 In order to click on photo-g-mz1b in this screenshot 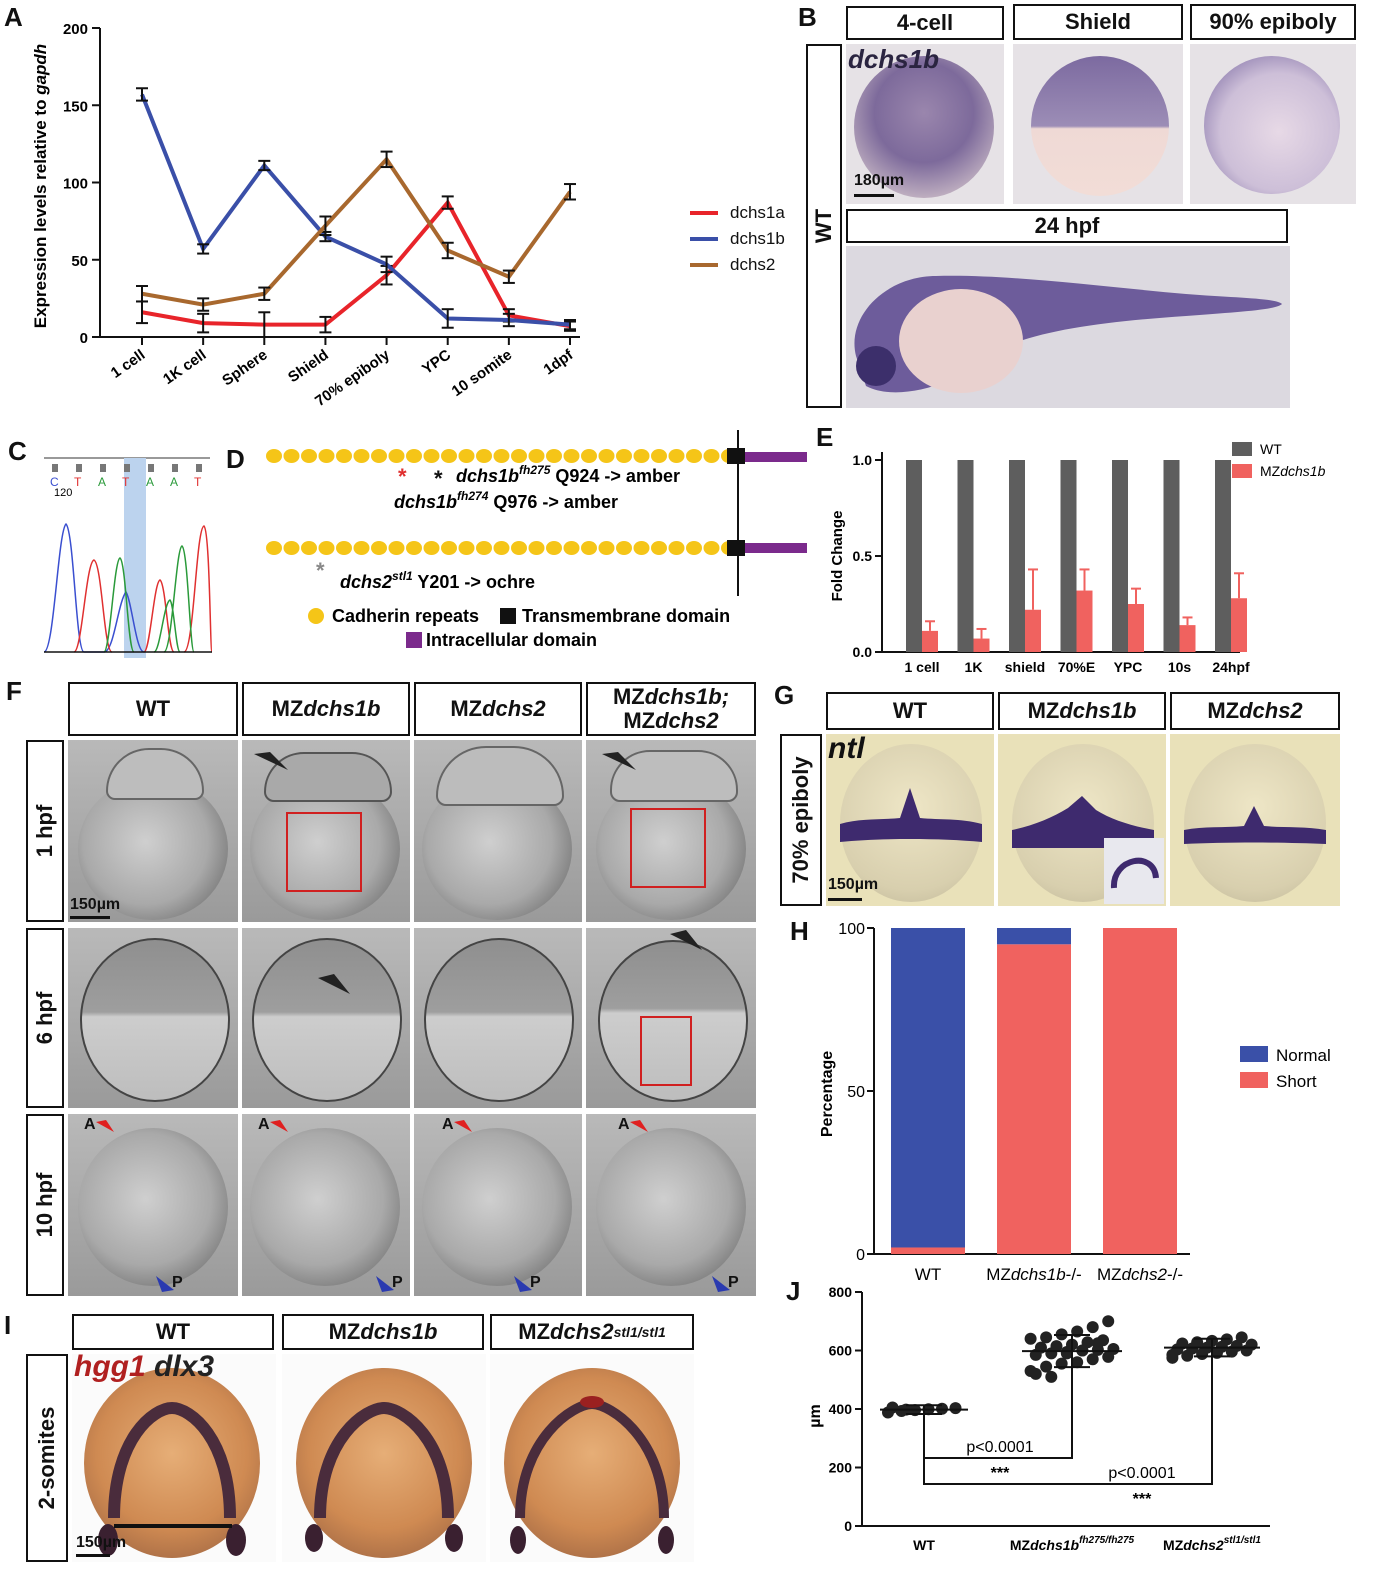, I will do `click(1082, 820)`.